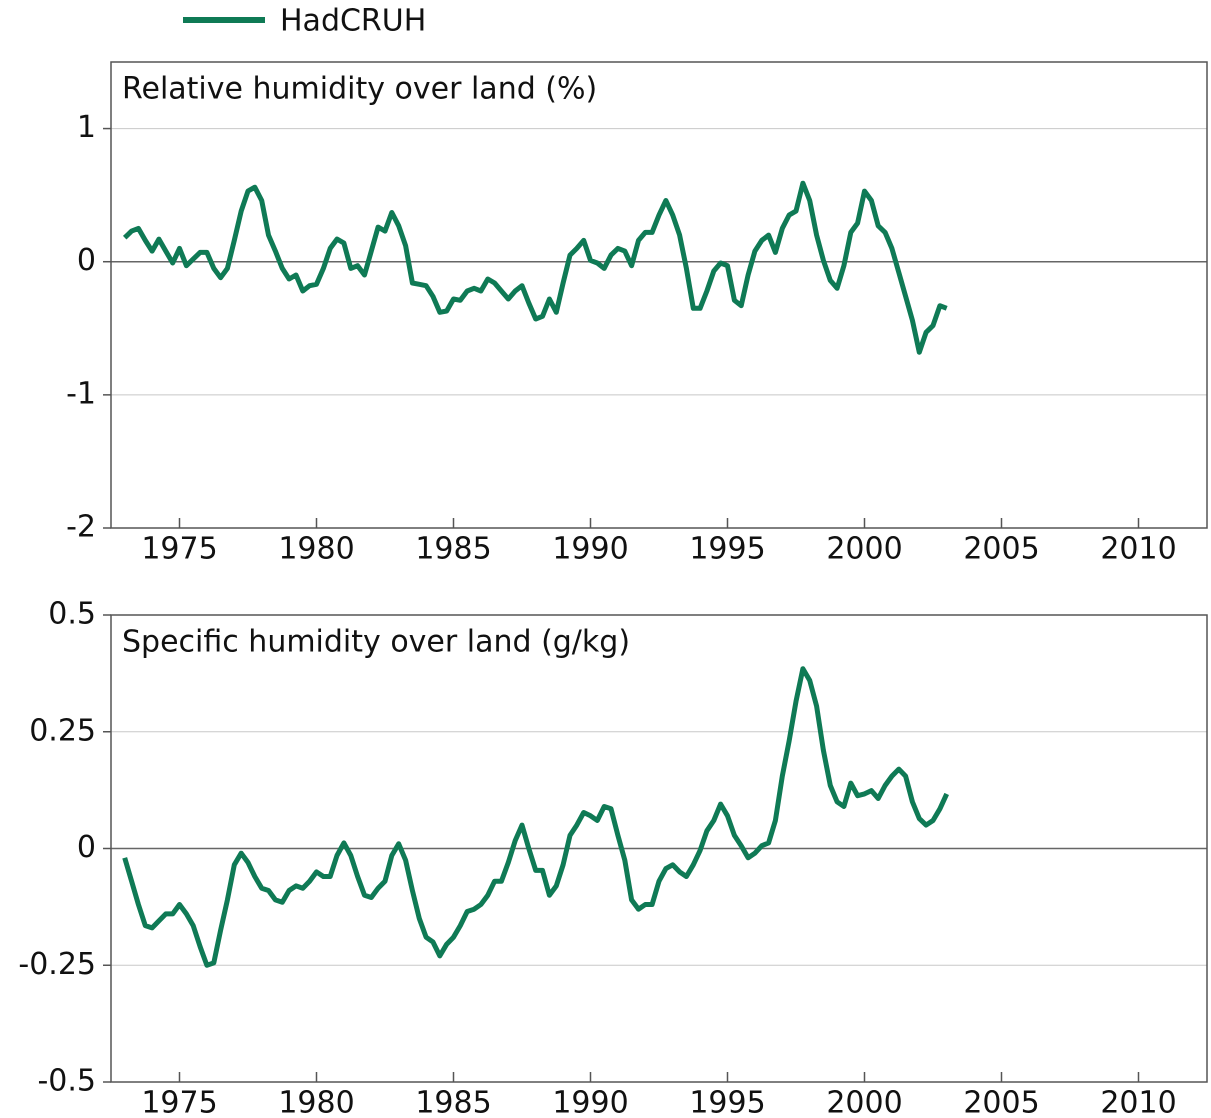 This screenshot has height=1118, width=1211. Describe the element at coordinates (66, 1081) in the screenshot. I see `y-tick-label: -0.5` at that location.